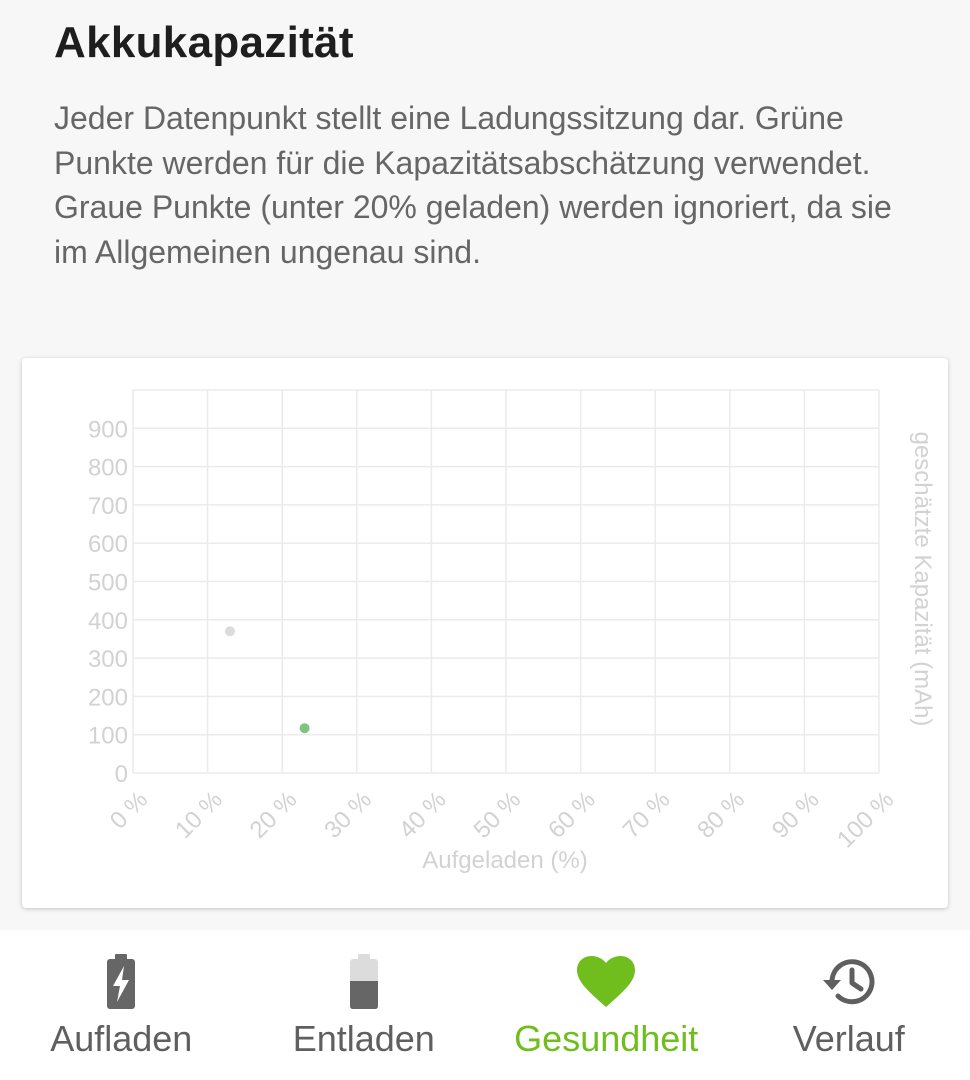 This screenshot has width=970, height=1080. Describe the element at coordinates (121, 1038) in the screenshot. I see `nav-label-aufladen: Aufladen` at that location.